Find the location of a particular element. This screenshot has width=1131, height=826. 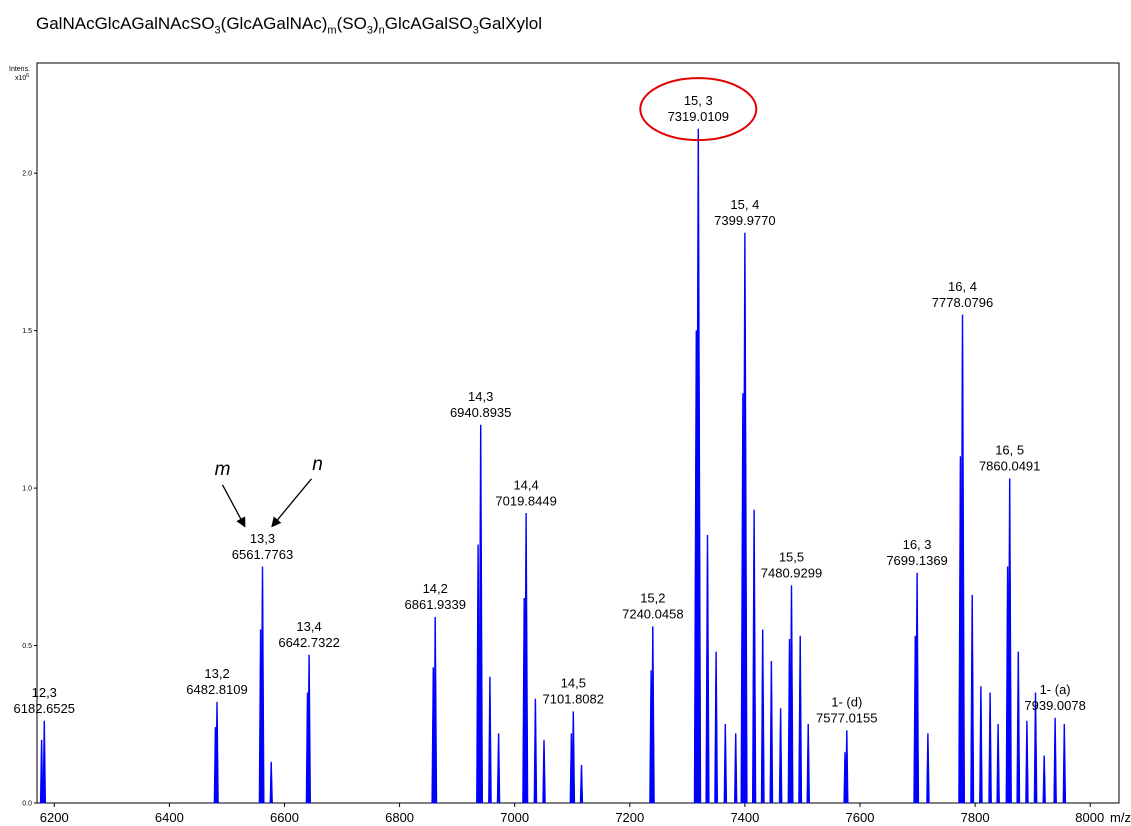

peak-label-mass: 7577.0155 is located at coordinates (846, 718).